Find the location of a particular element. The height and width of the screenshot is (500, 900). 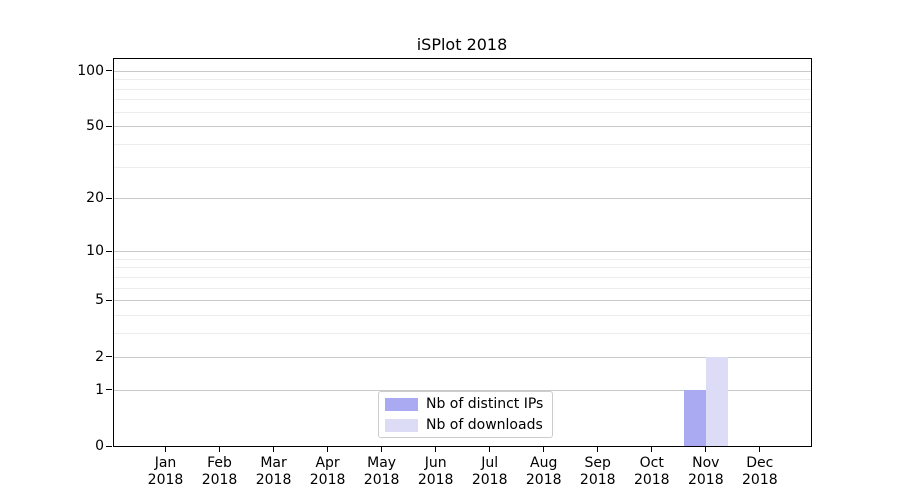

legend-swatch-distinct-ips is located at coordinates (401, 404).